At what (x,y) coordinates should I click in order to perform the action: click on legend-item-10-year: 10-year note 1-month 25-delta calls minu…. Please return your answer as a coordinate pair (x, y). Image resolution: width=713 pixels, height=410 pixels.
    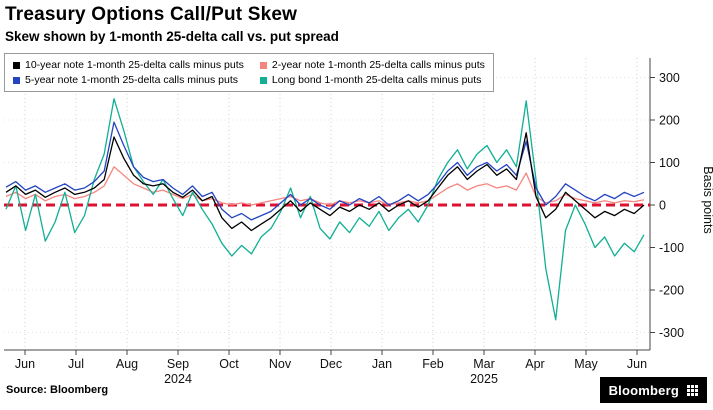
    Looking at the image, I should click on (128, 65).